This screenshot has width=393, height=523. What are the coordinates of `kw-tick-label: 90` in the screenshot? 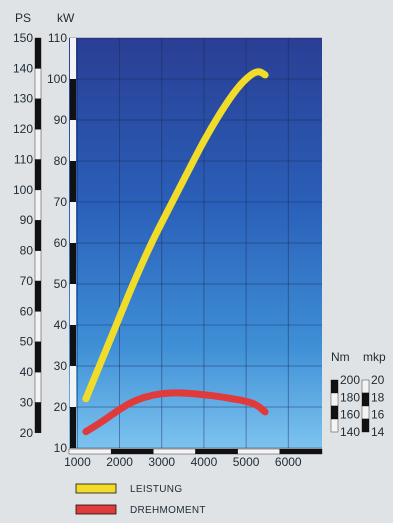 It's located at (61, 120).